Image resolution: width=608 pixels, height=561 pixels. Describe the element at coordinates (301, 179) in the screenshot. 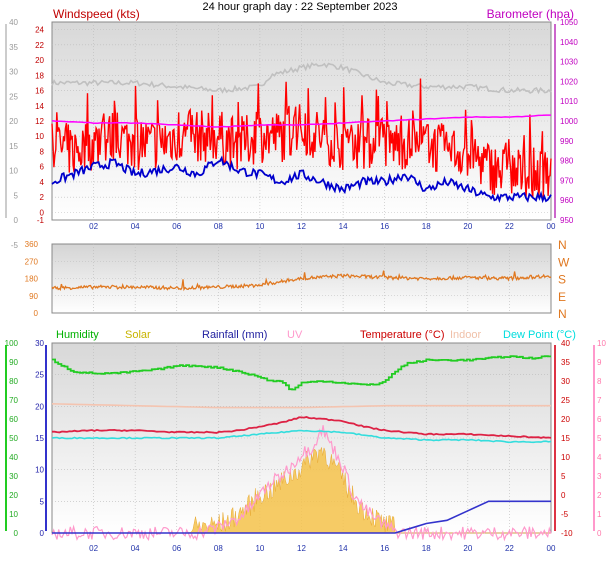

I see `average-wind-line` at that location.